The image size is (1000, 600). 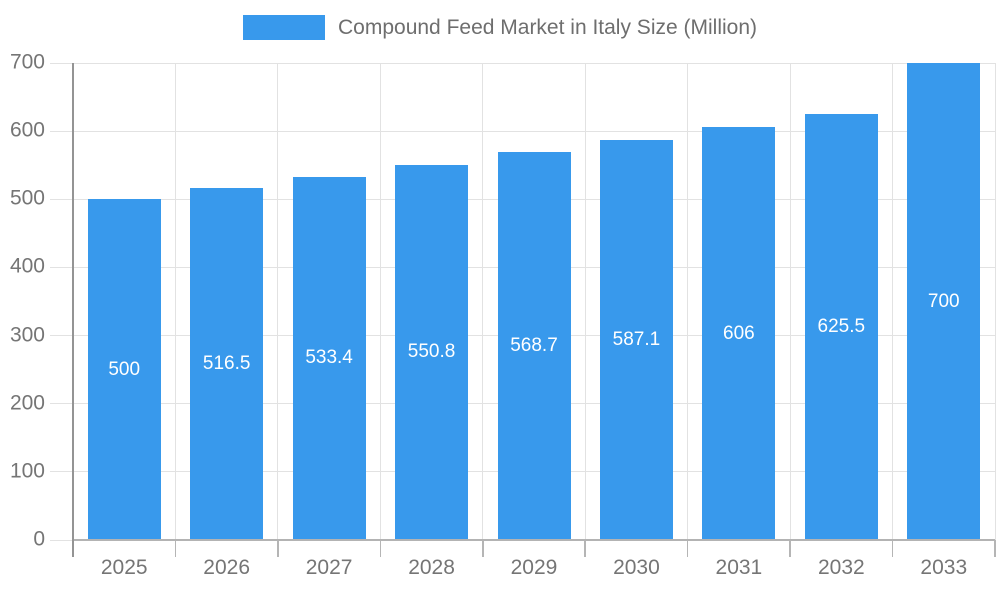 I want to click on bar-2032: 625.5, so click(x=841, y=326).